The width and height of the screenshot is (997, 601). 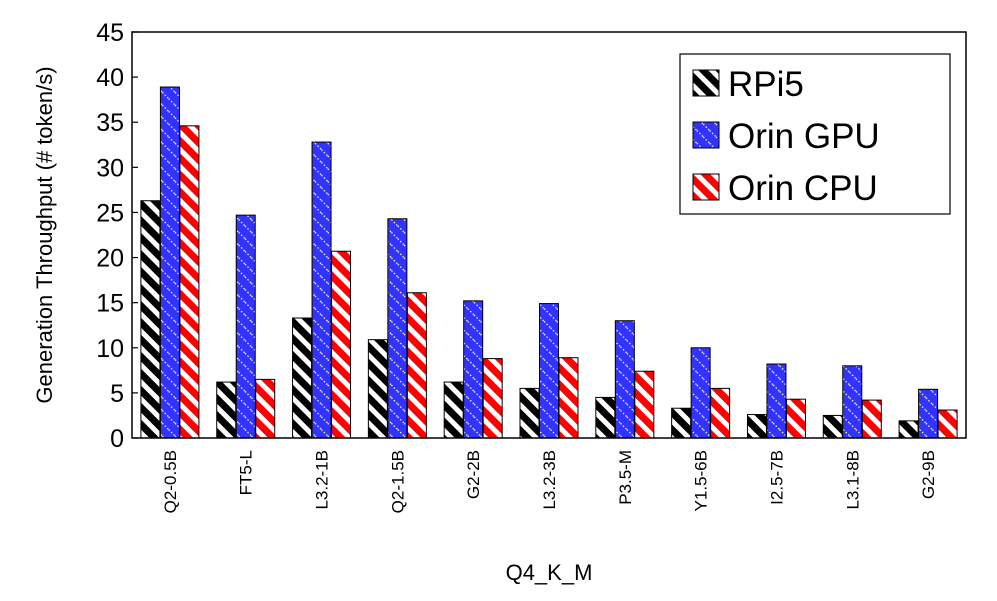 I want to click on x-tick-label: L3.2-1B, so click(x=322, y=480).